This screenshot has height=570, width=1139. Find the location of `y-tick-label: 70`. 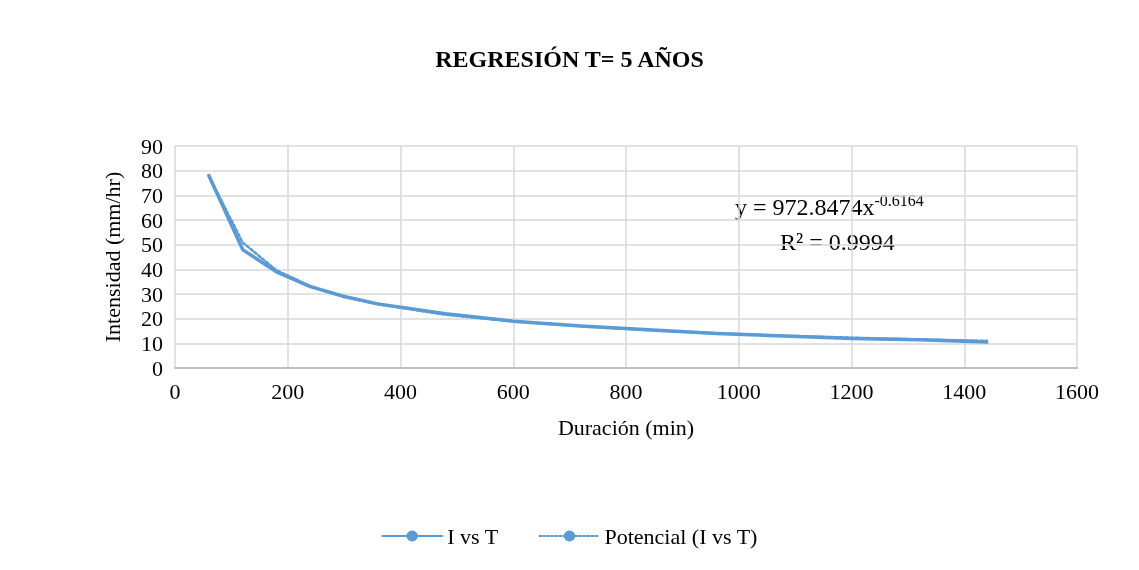

y-tick-label: 70 is located at coordinates (152, 195).